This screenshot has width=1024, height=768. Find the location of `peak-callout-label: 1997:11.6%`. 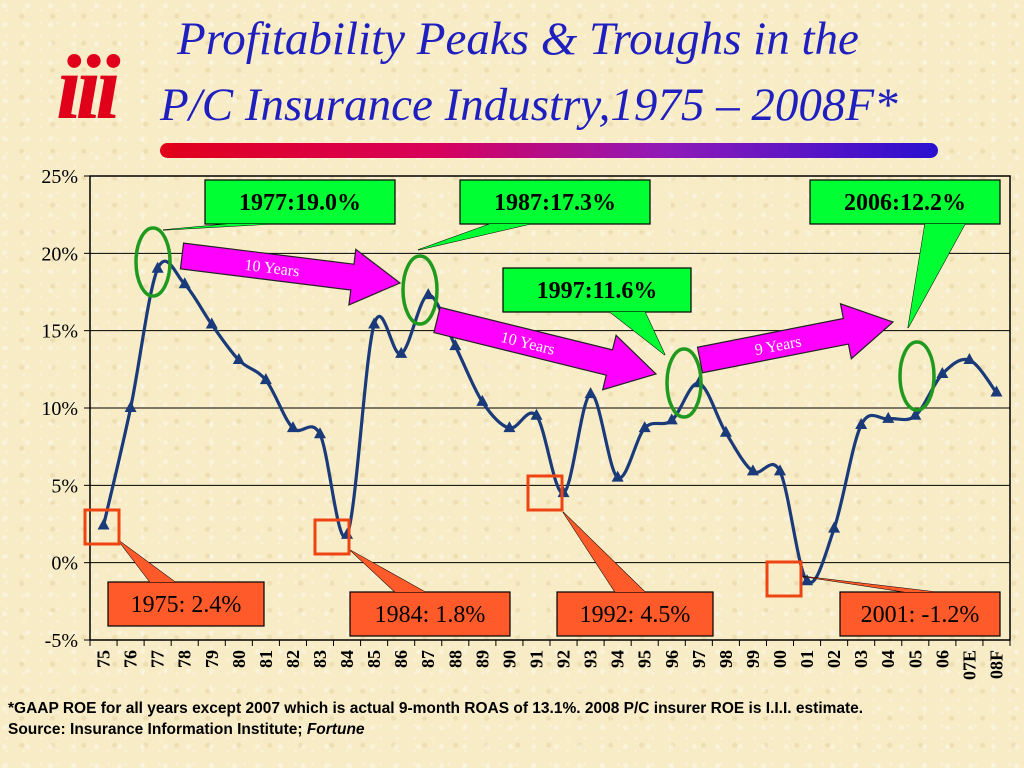

peak-callout-label: 1997:11.6% is located at coordinates (597, 291).